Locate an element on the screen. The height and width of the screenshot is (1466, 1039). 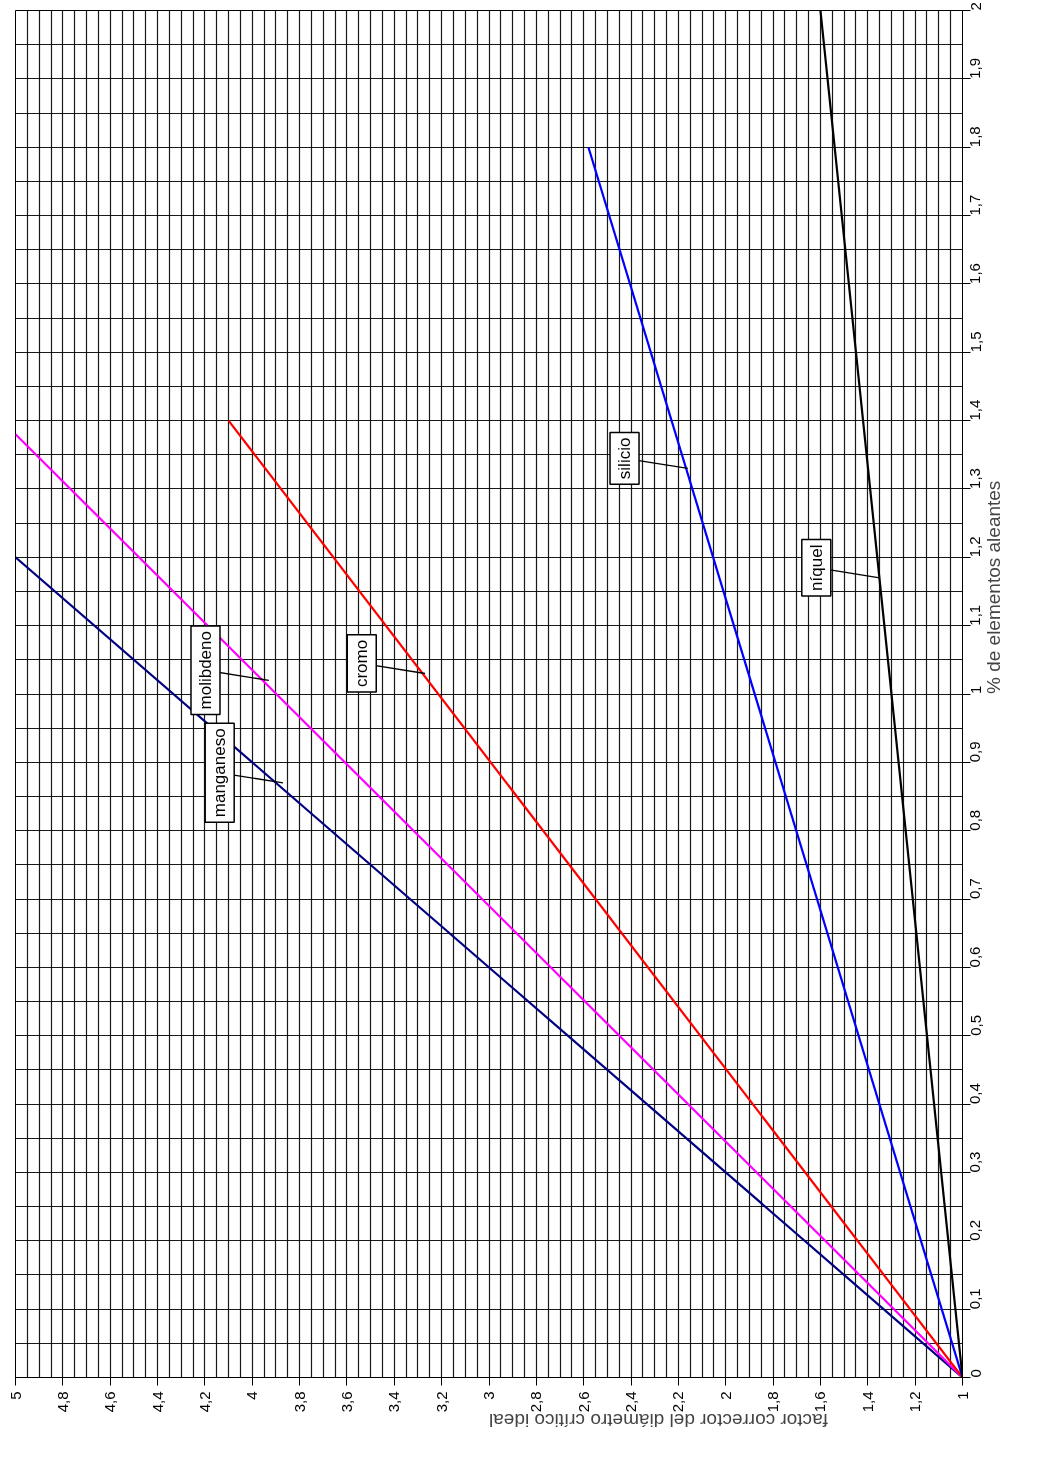
x-tick-label: 1 is located at coordinates (962, 1395).